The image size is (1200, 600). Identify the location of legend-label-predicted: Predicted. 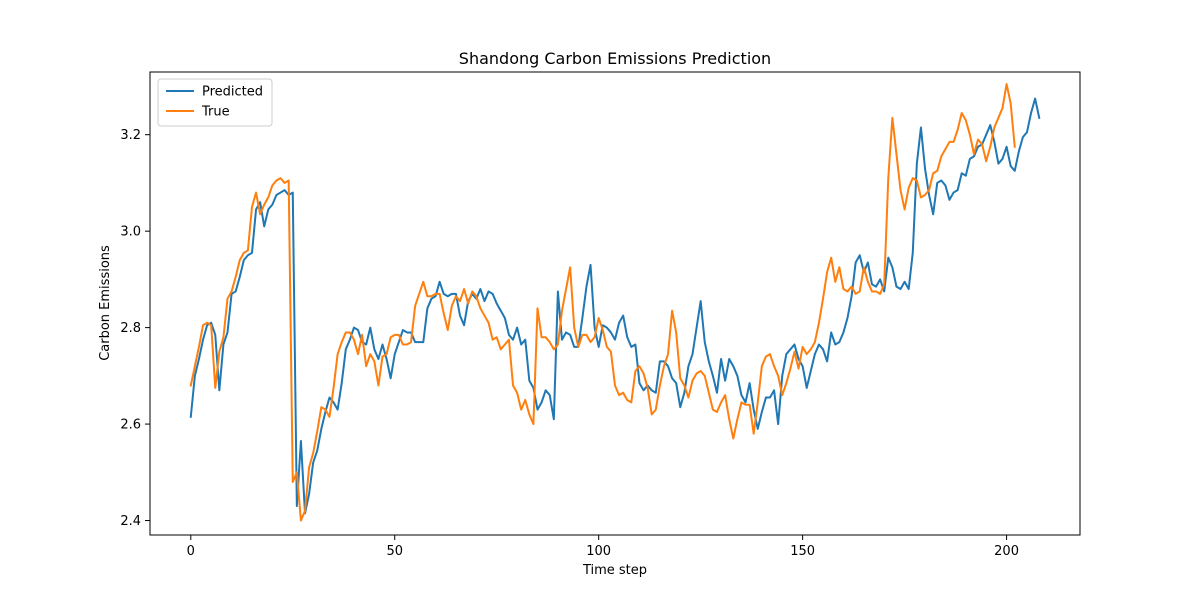
(232, 92).